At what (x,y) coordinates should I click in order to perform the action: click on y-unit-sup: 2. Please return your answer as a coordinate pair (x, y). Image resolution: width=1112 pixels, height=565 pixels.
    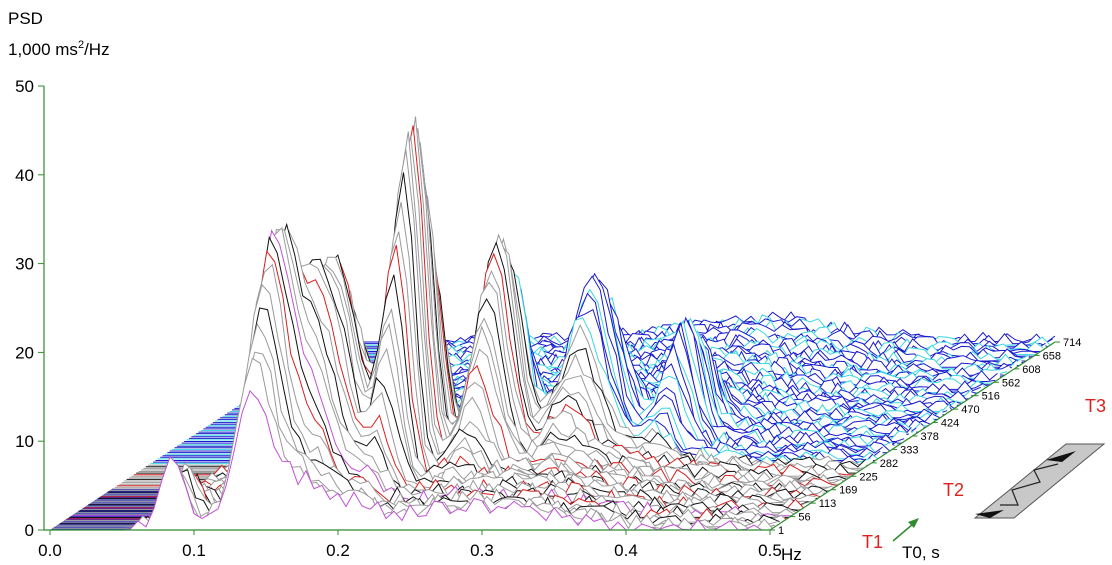
    Looking at the image, I should click on (81, 45).